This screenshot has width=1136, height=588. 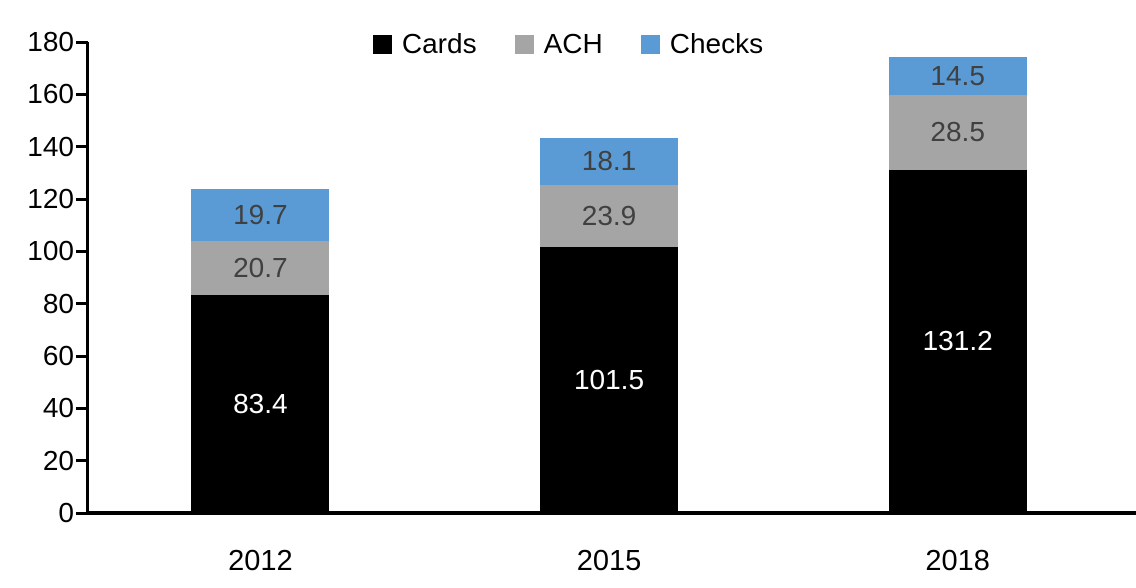 I want to click on bar-segment-ach-2018: 28.5, so click(x=957, y=132).